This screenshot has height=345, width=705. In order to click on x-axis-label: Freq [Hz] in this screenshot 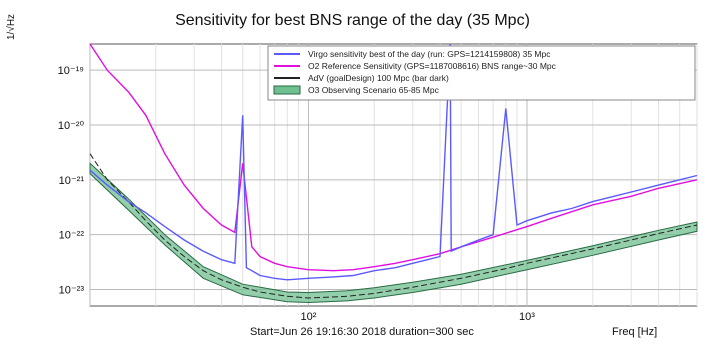, I will do `click(635, 332)`.